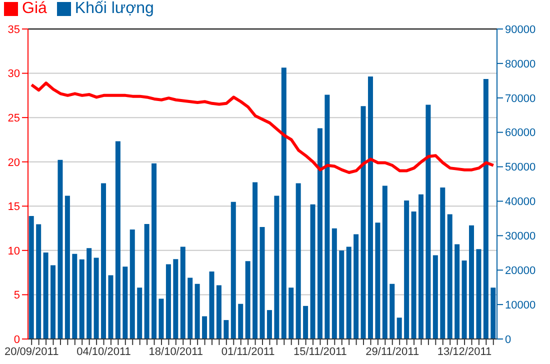 This screenshot has height=364, width=550. I want to click on x-tick-label: 15/11/2011, so click(320, 352).